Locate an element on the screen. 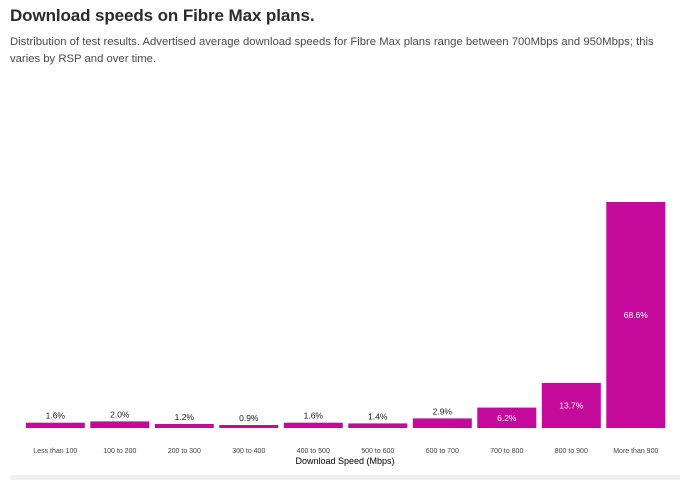  x-tick-label-3: 300 to 400 is located at coordinates (248, 451).